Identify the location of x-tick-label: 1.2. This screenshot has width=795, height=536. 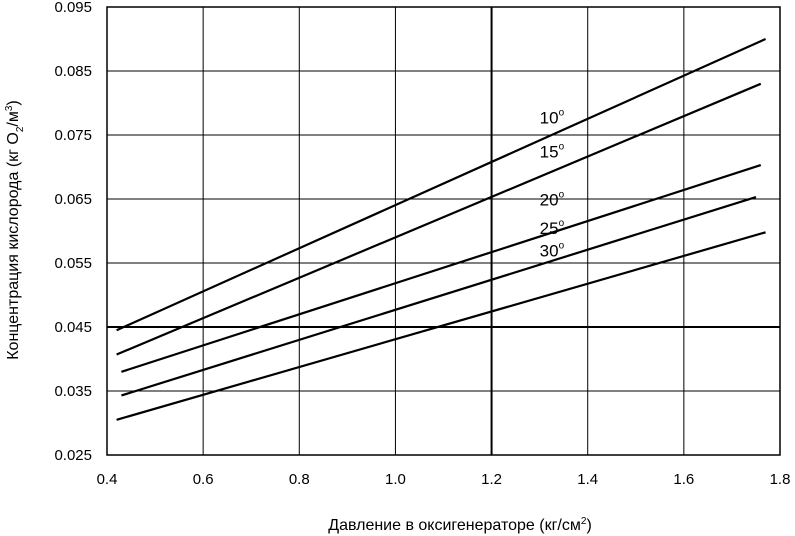
(491, 479).